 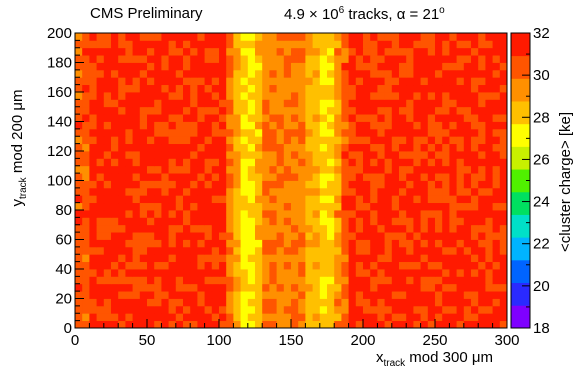 I want to click on x-tick-label: 250, so click(x=434, y=340).